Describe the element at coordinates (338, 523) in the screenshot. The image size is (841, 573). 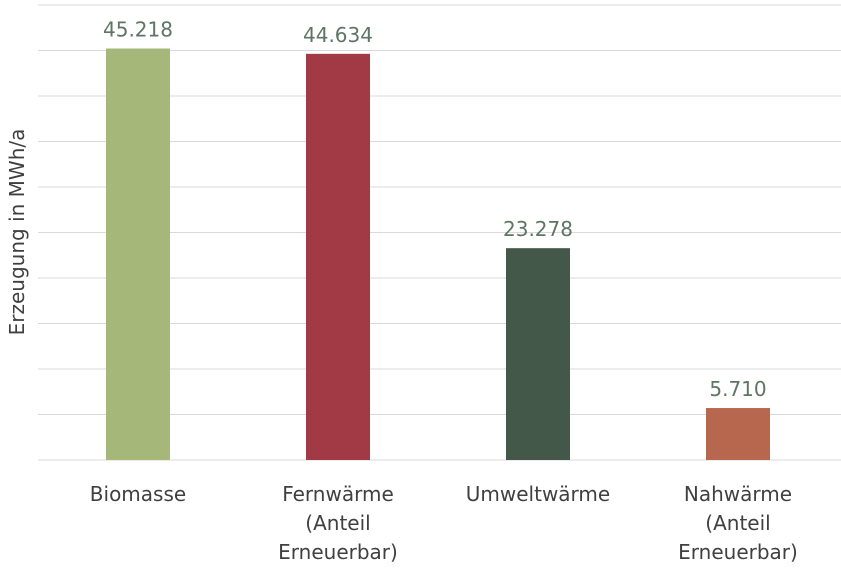
I see `x-tick-label: Fernwärme (Anteil Erneuerbar)` at that location.